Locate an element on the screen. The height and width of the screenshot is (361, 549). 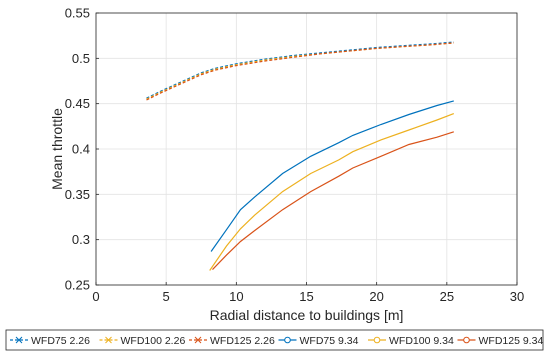
legend-label: WFD125 9.34 is located at coordinates (511, 341).